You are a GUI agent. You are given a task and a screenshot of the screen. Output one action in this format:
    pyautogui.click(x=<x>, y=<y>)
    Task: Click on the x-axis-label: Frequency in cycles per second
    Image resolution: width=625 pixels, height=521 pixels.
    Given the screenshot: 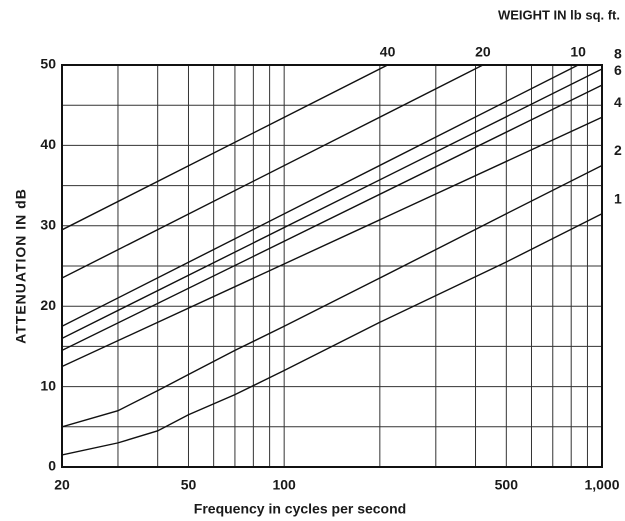 What is the action you would take?
    pyautogui.click(x=300, y=509)
    